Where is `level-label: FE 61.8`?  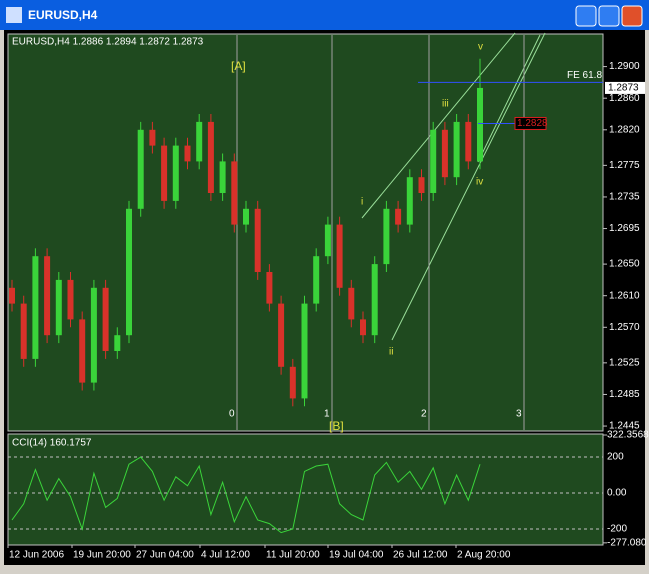 level-label: FE 61.8 is located at coordinates (584, 75).